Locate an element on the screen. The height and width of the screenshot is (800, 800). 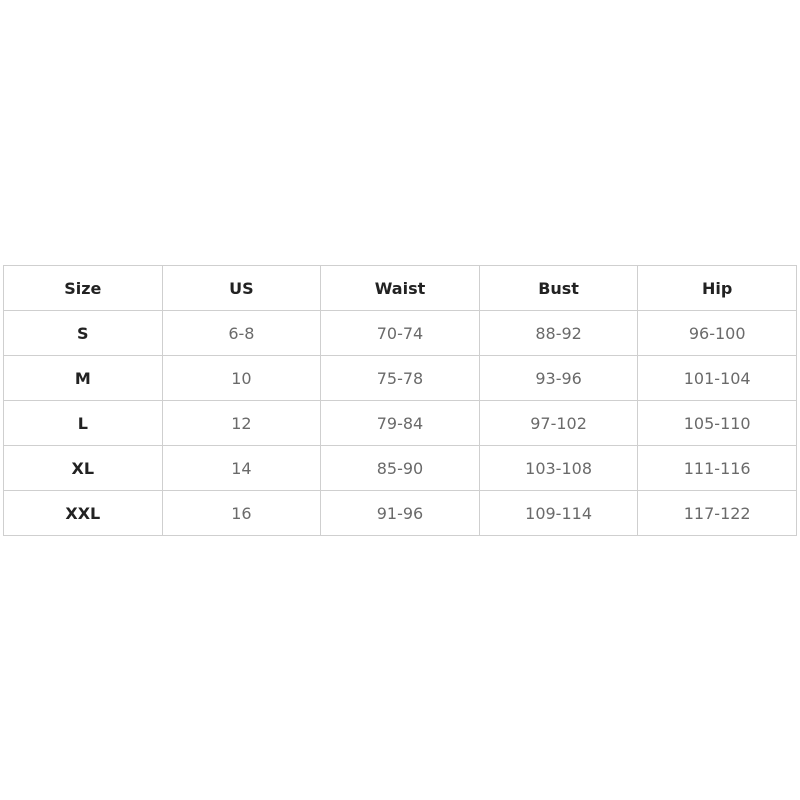
table-row: M 10 75-78 93-96 101-104 is located at coordinates (400, 378).